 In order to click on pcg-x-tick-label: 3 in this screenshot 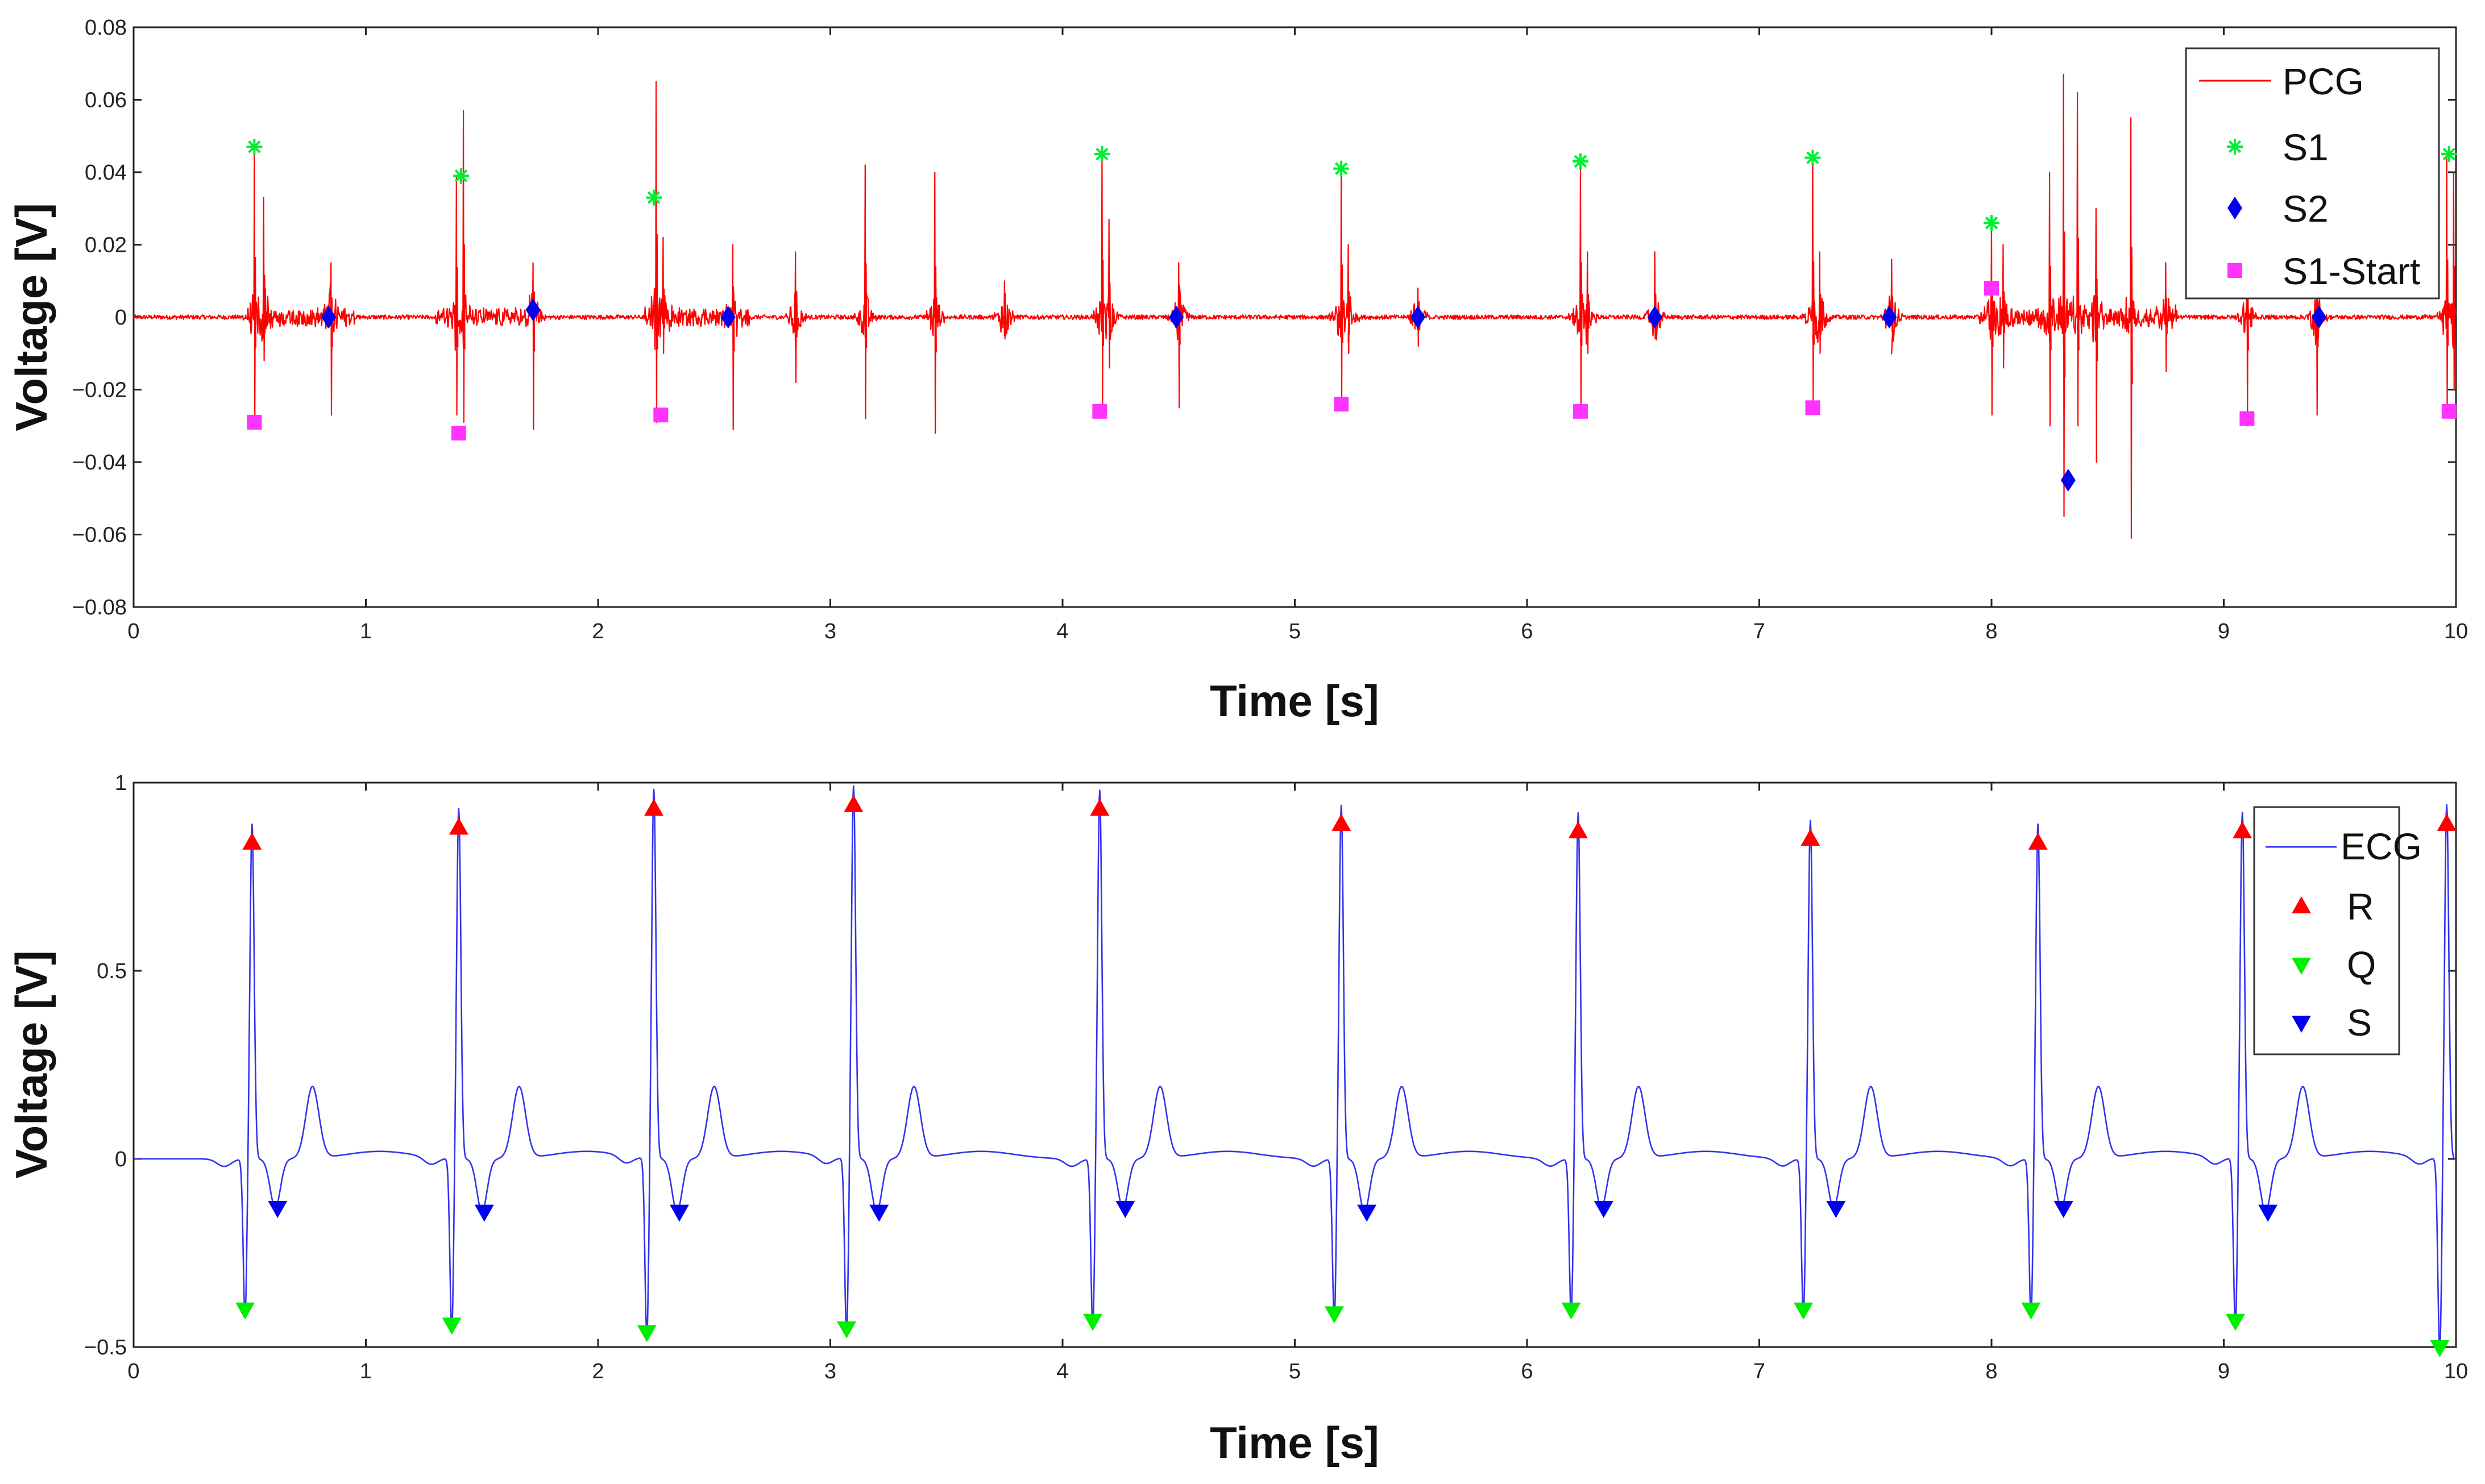, I will do `click(830, 631)`.